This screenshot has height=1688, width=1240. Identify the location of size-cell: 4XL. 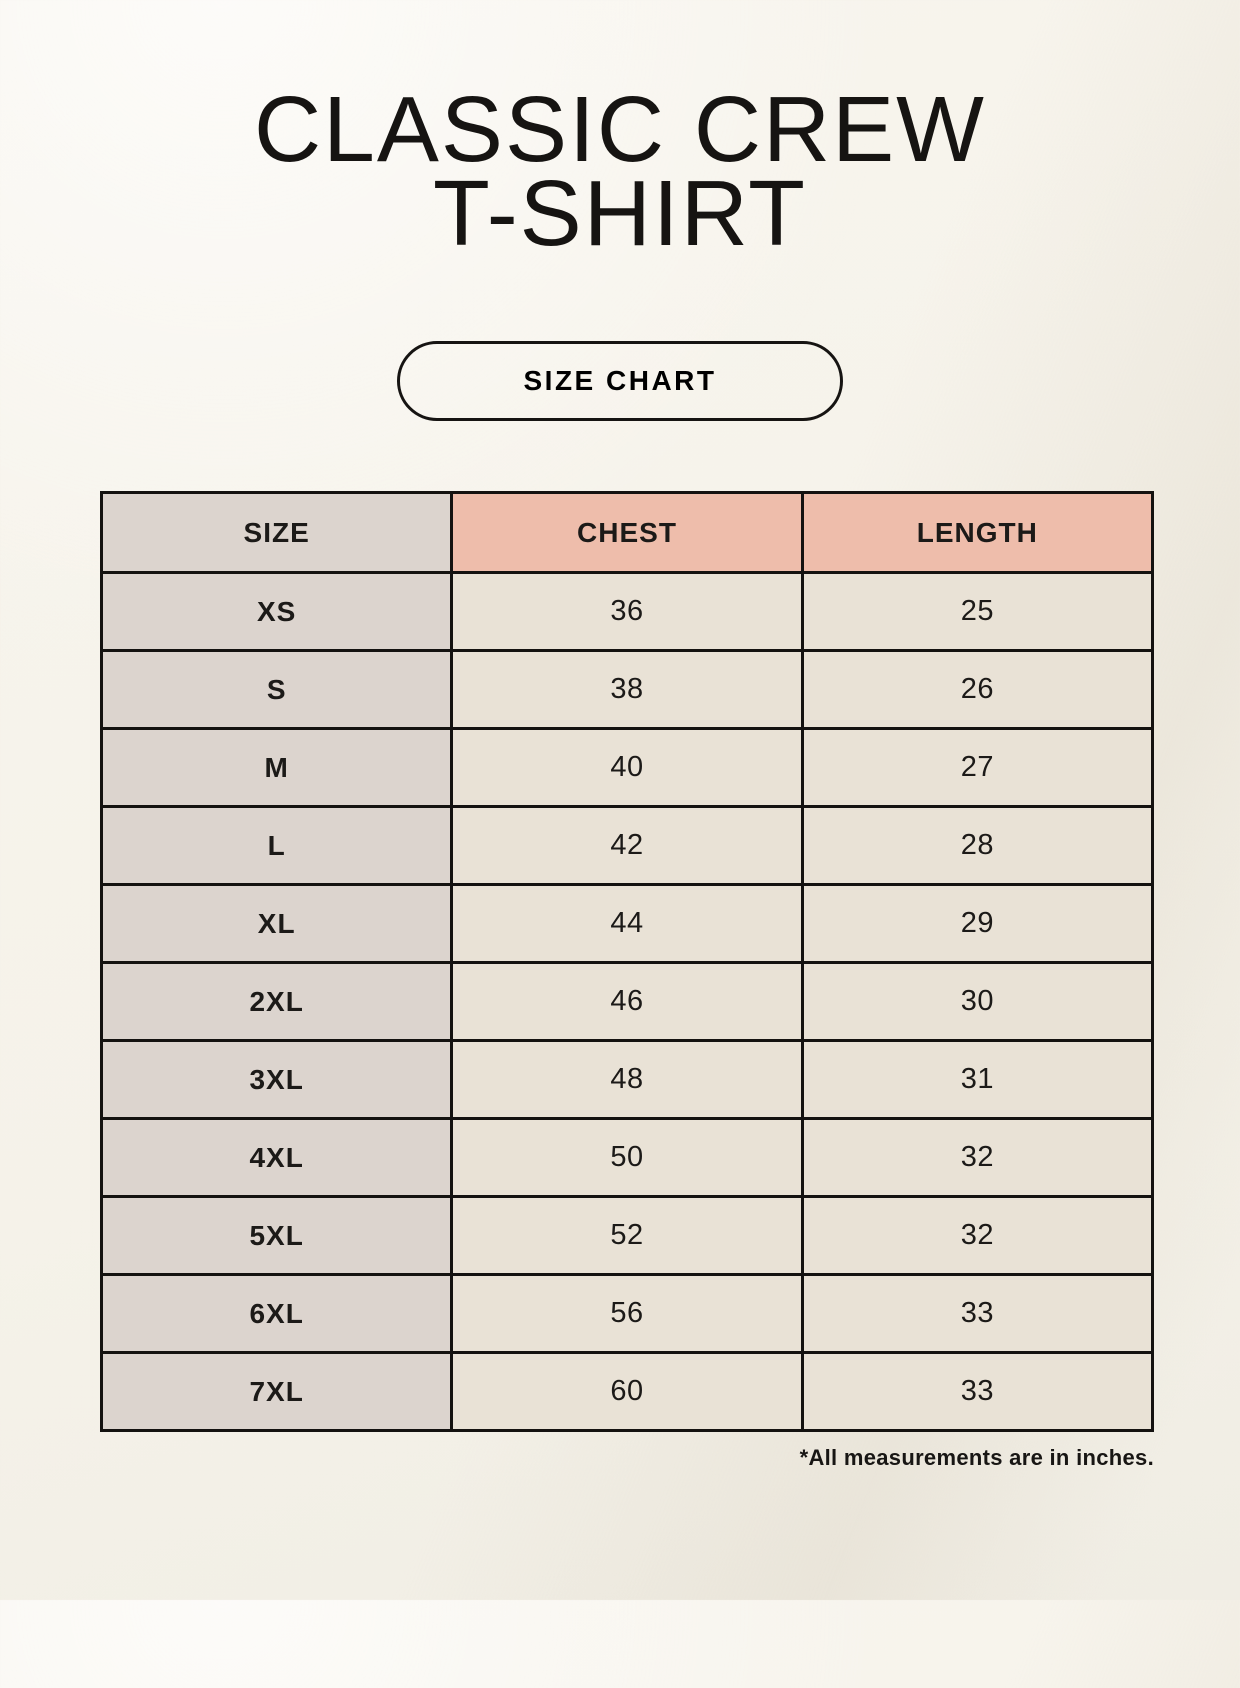
(276, 1158).